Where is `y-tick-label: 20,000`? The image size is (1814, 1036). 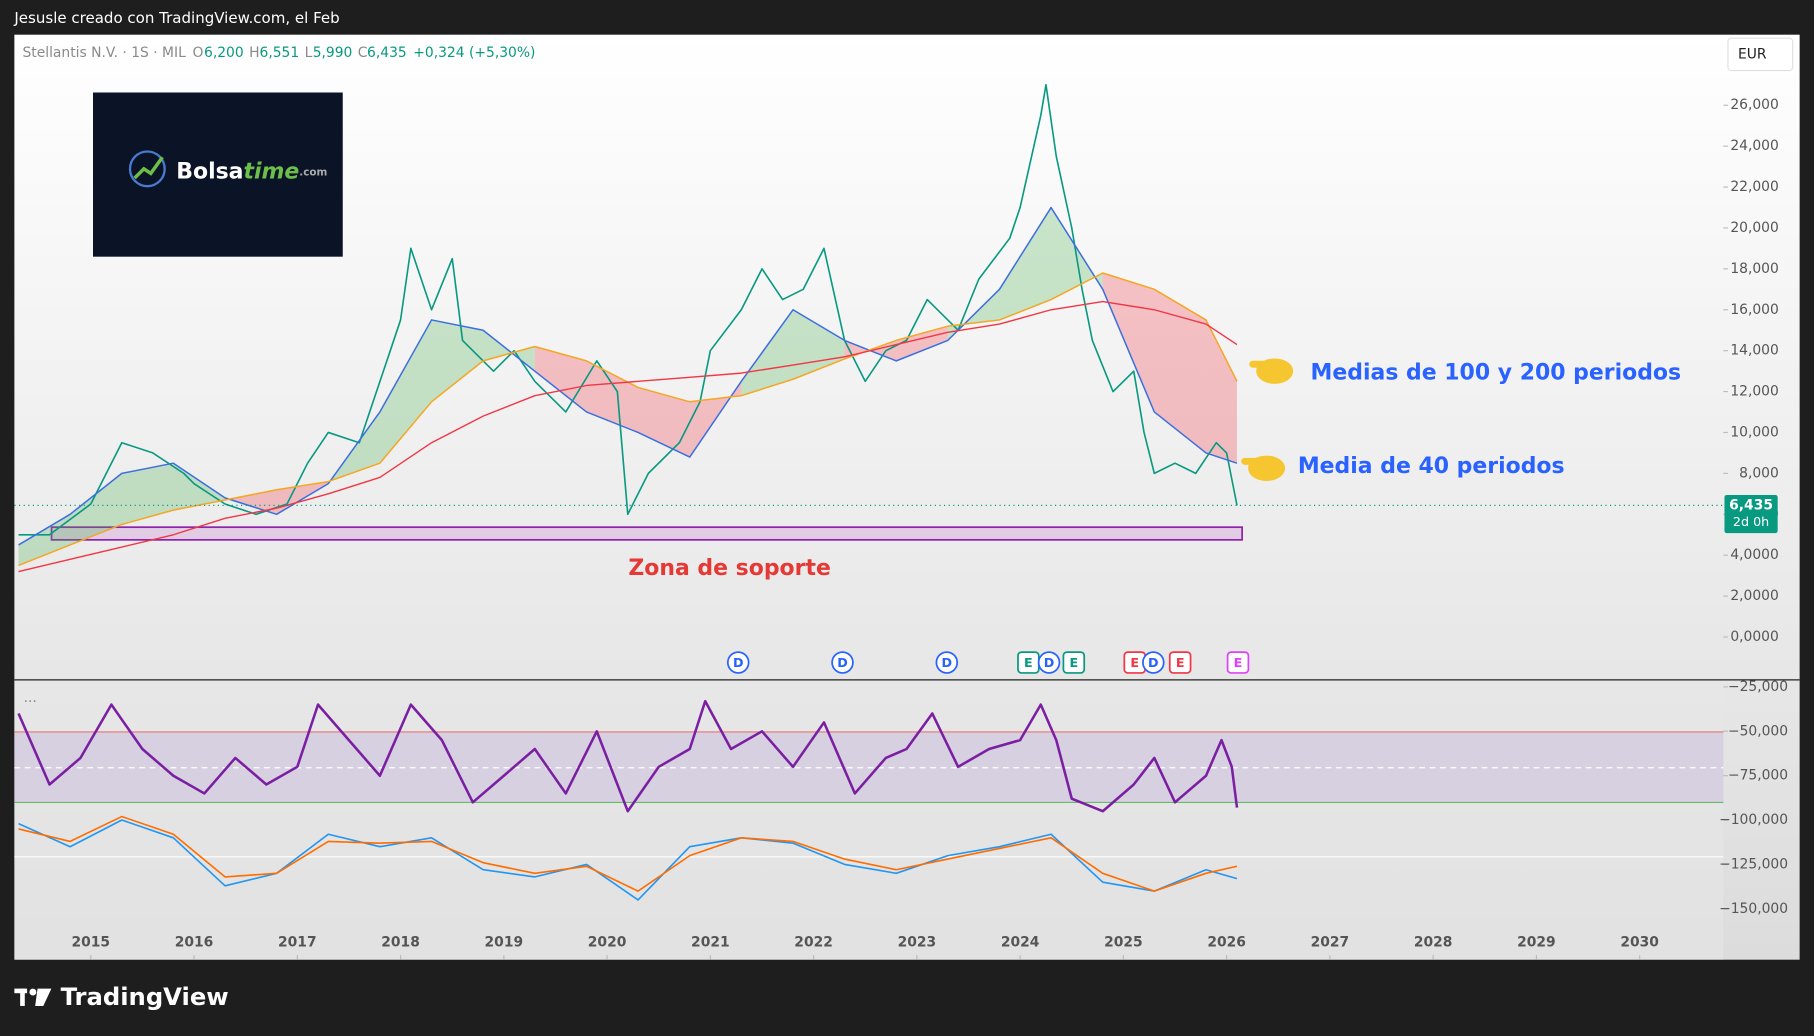 y-tick-label: 20,000 is located at coordinates (1754, 228).